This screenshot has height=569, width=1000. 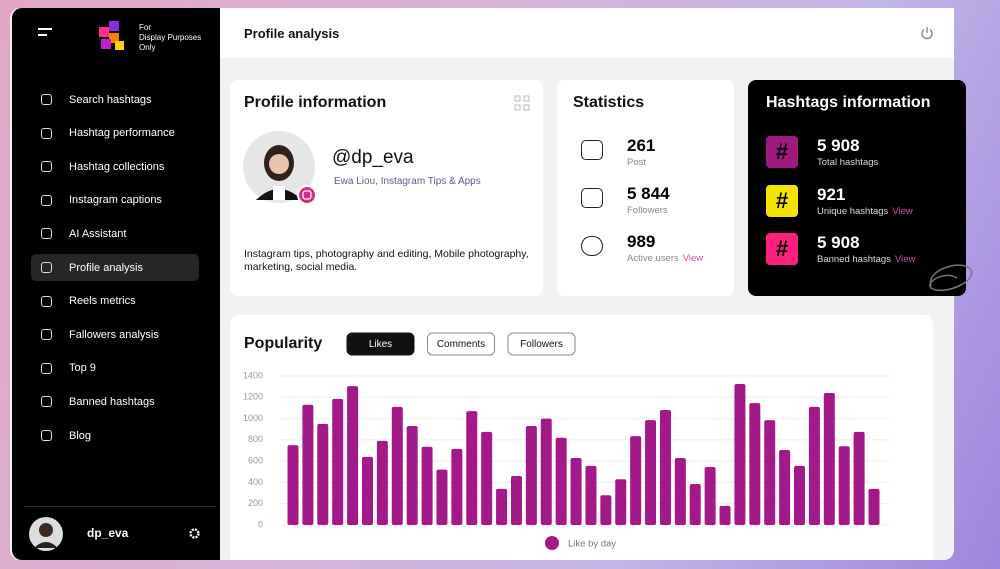 I want to click on logo, so click(x=111, y=35).